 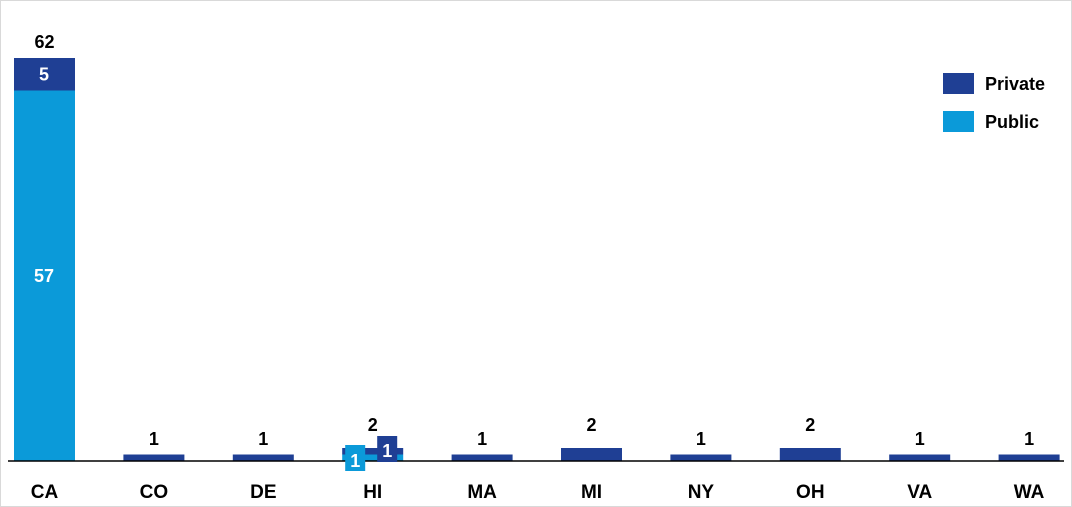 I want to click on category-label-HI: HI, so click(x=372, y=492).